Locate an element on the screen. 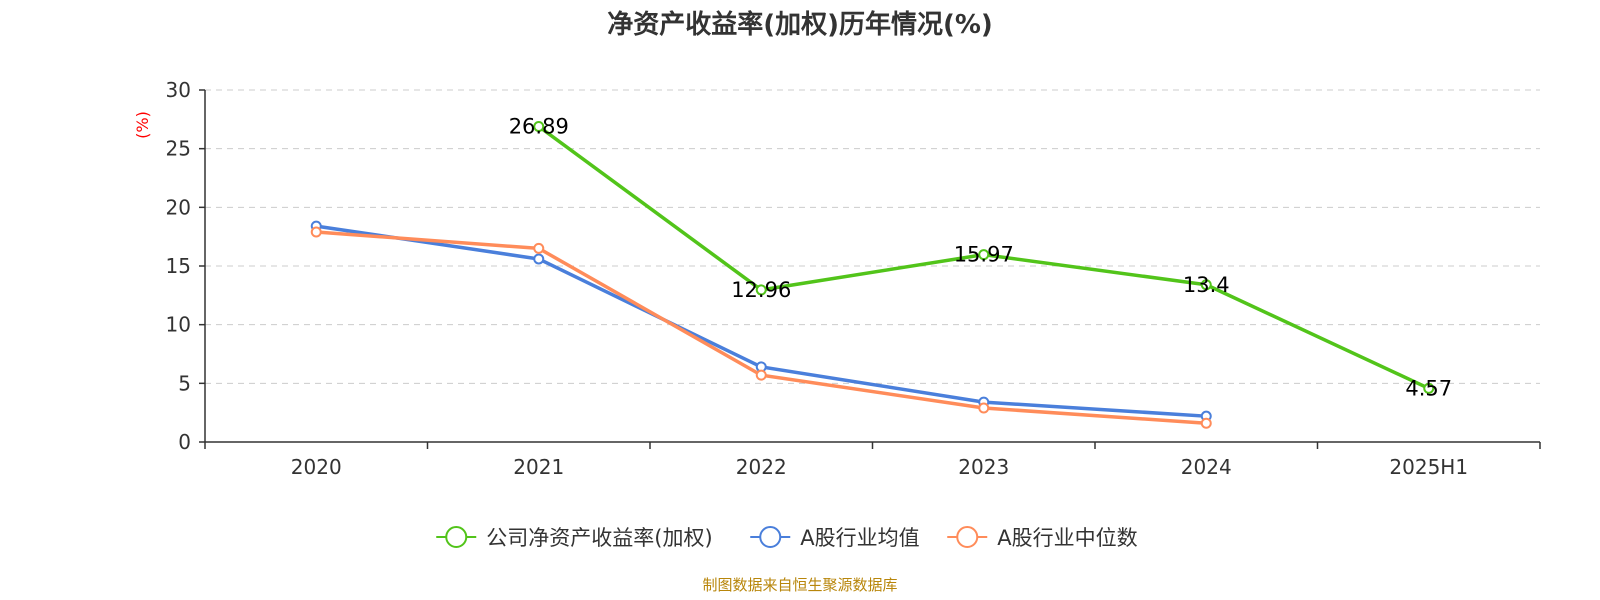  legend: 公司净资产收益率(加权) A股行业均值 A股行业中位数 is located at coordinates (787, 538).